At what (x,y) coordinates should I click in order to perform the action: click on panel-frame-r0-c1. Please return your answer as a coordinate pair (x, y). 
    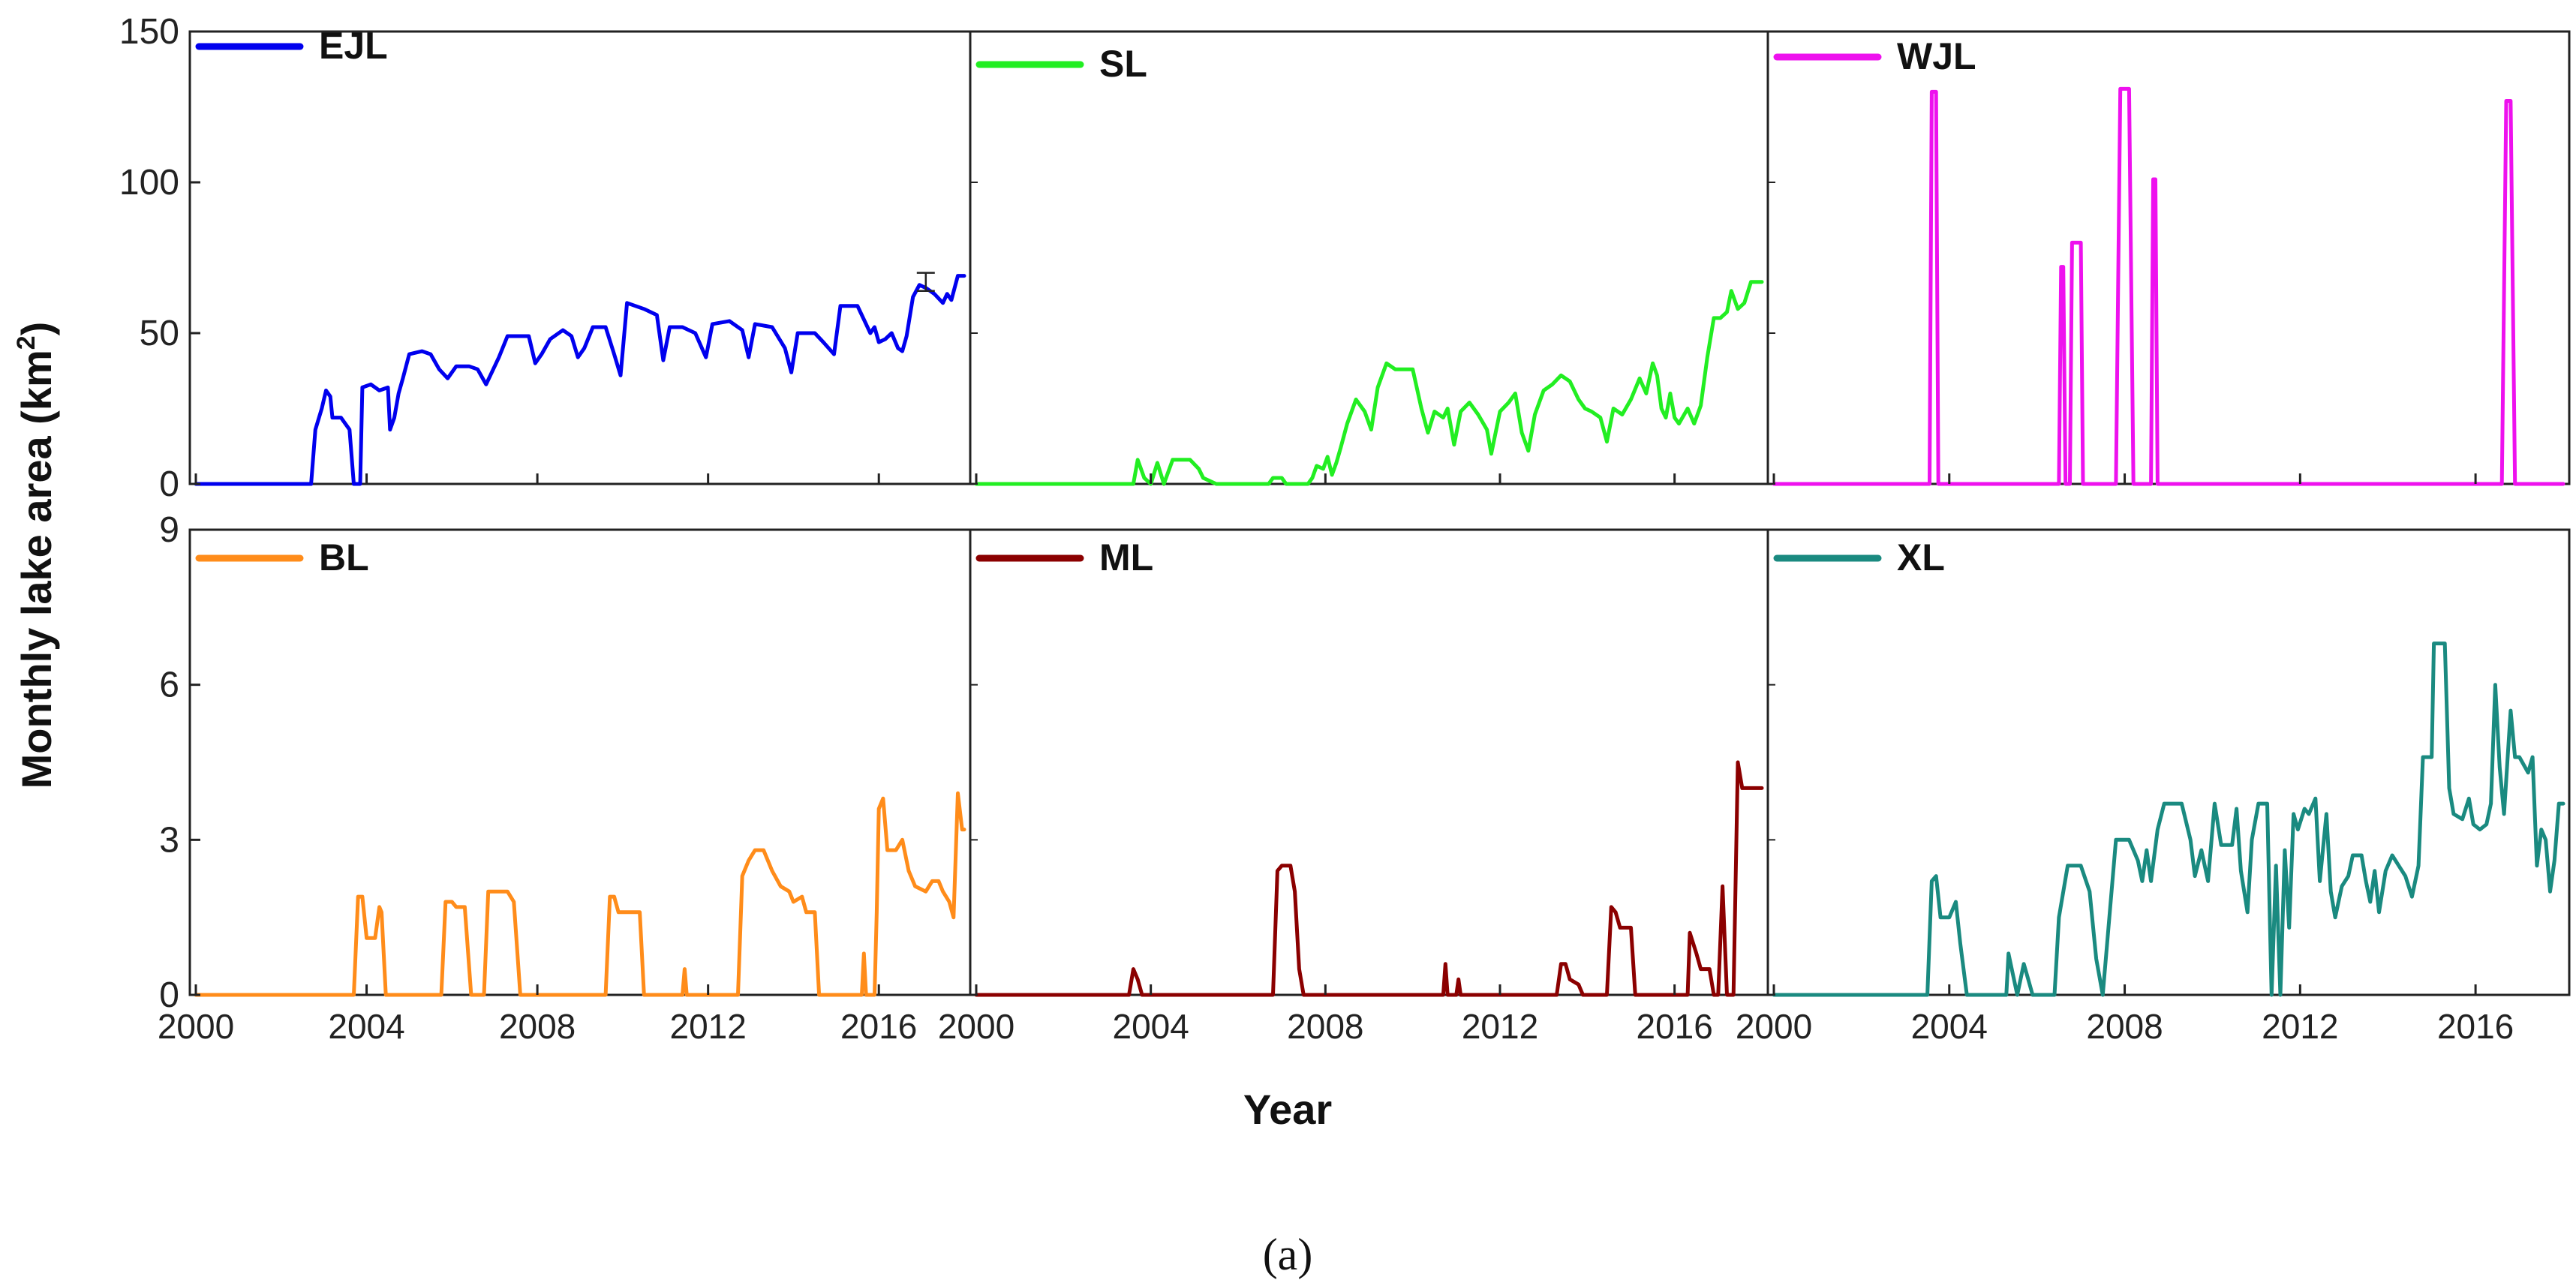
    Looking at the image, I should click on (1369, 257).